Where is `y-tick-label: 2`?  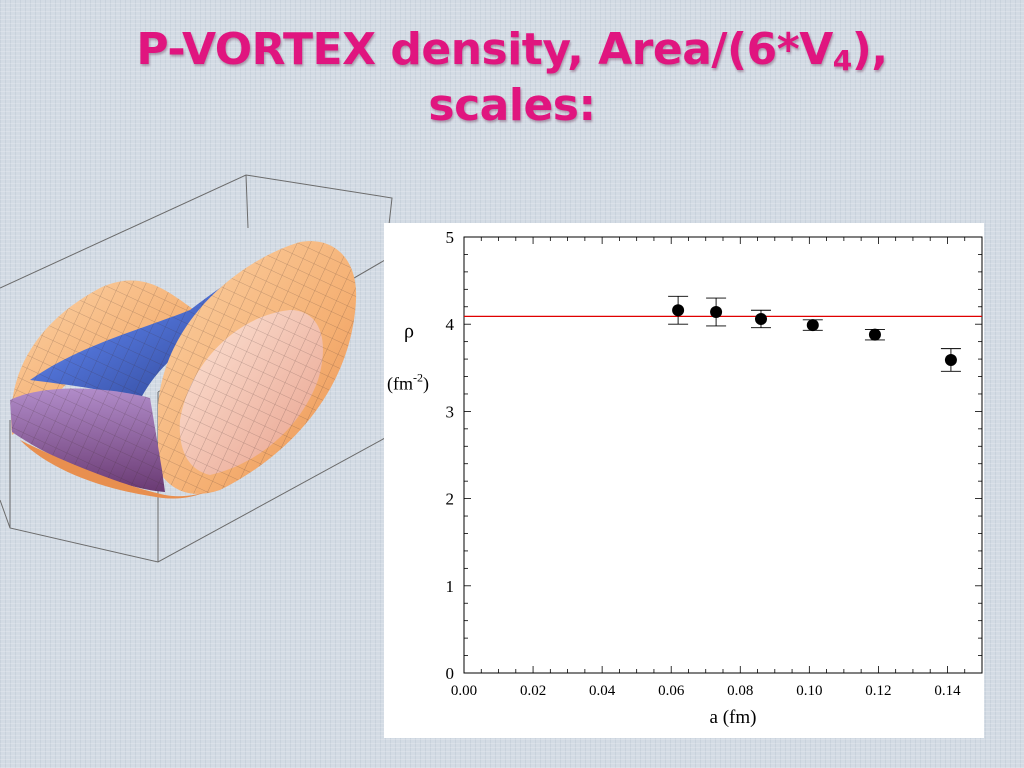
y-tick-label: 2 is located at coordinates (450, 499).